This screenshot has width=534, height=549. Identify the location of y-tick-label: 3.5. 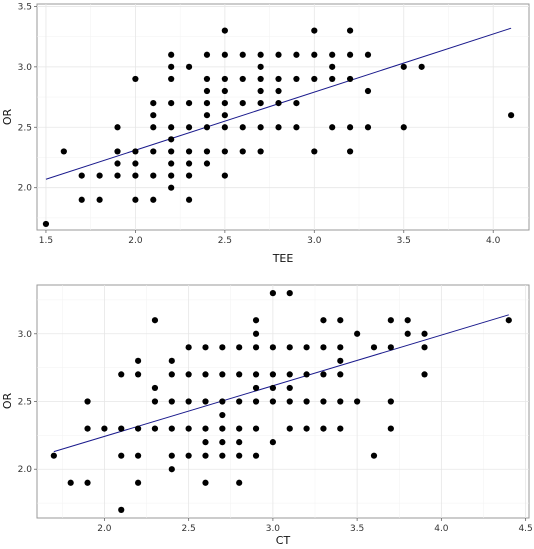
(25, 7).